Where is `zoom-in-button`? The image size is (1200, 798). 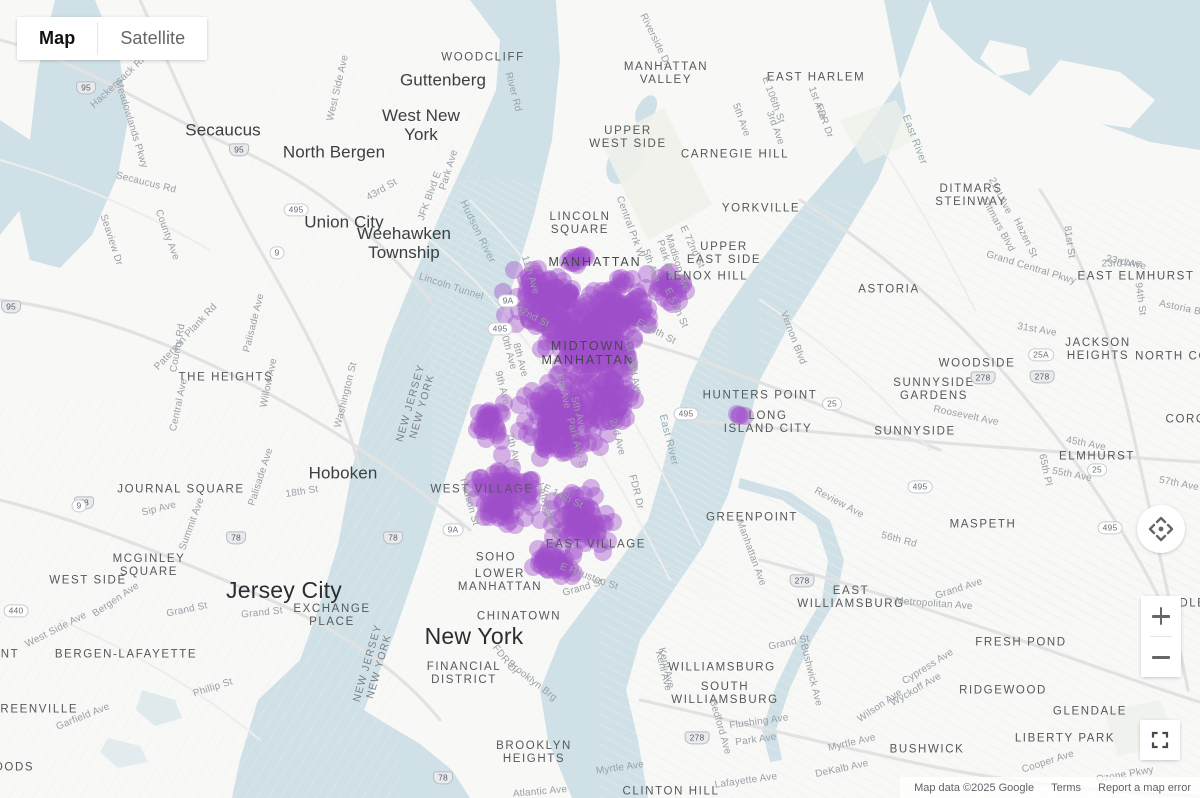 zoom-in-button is located at coordinates (1161, 616).